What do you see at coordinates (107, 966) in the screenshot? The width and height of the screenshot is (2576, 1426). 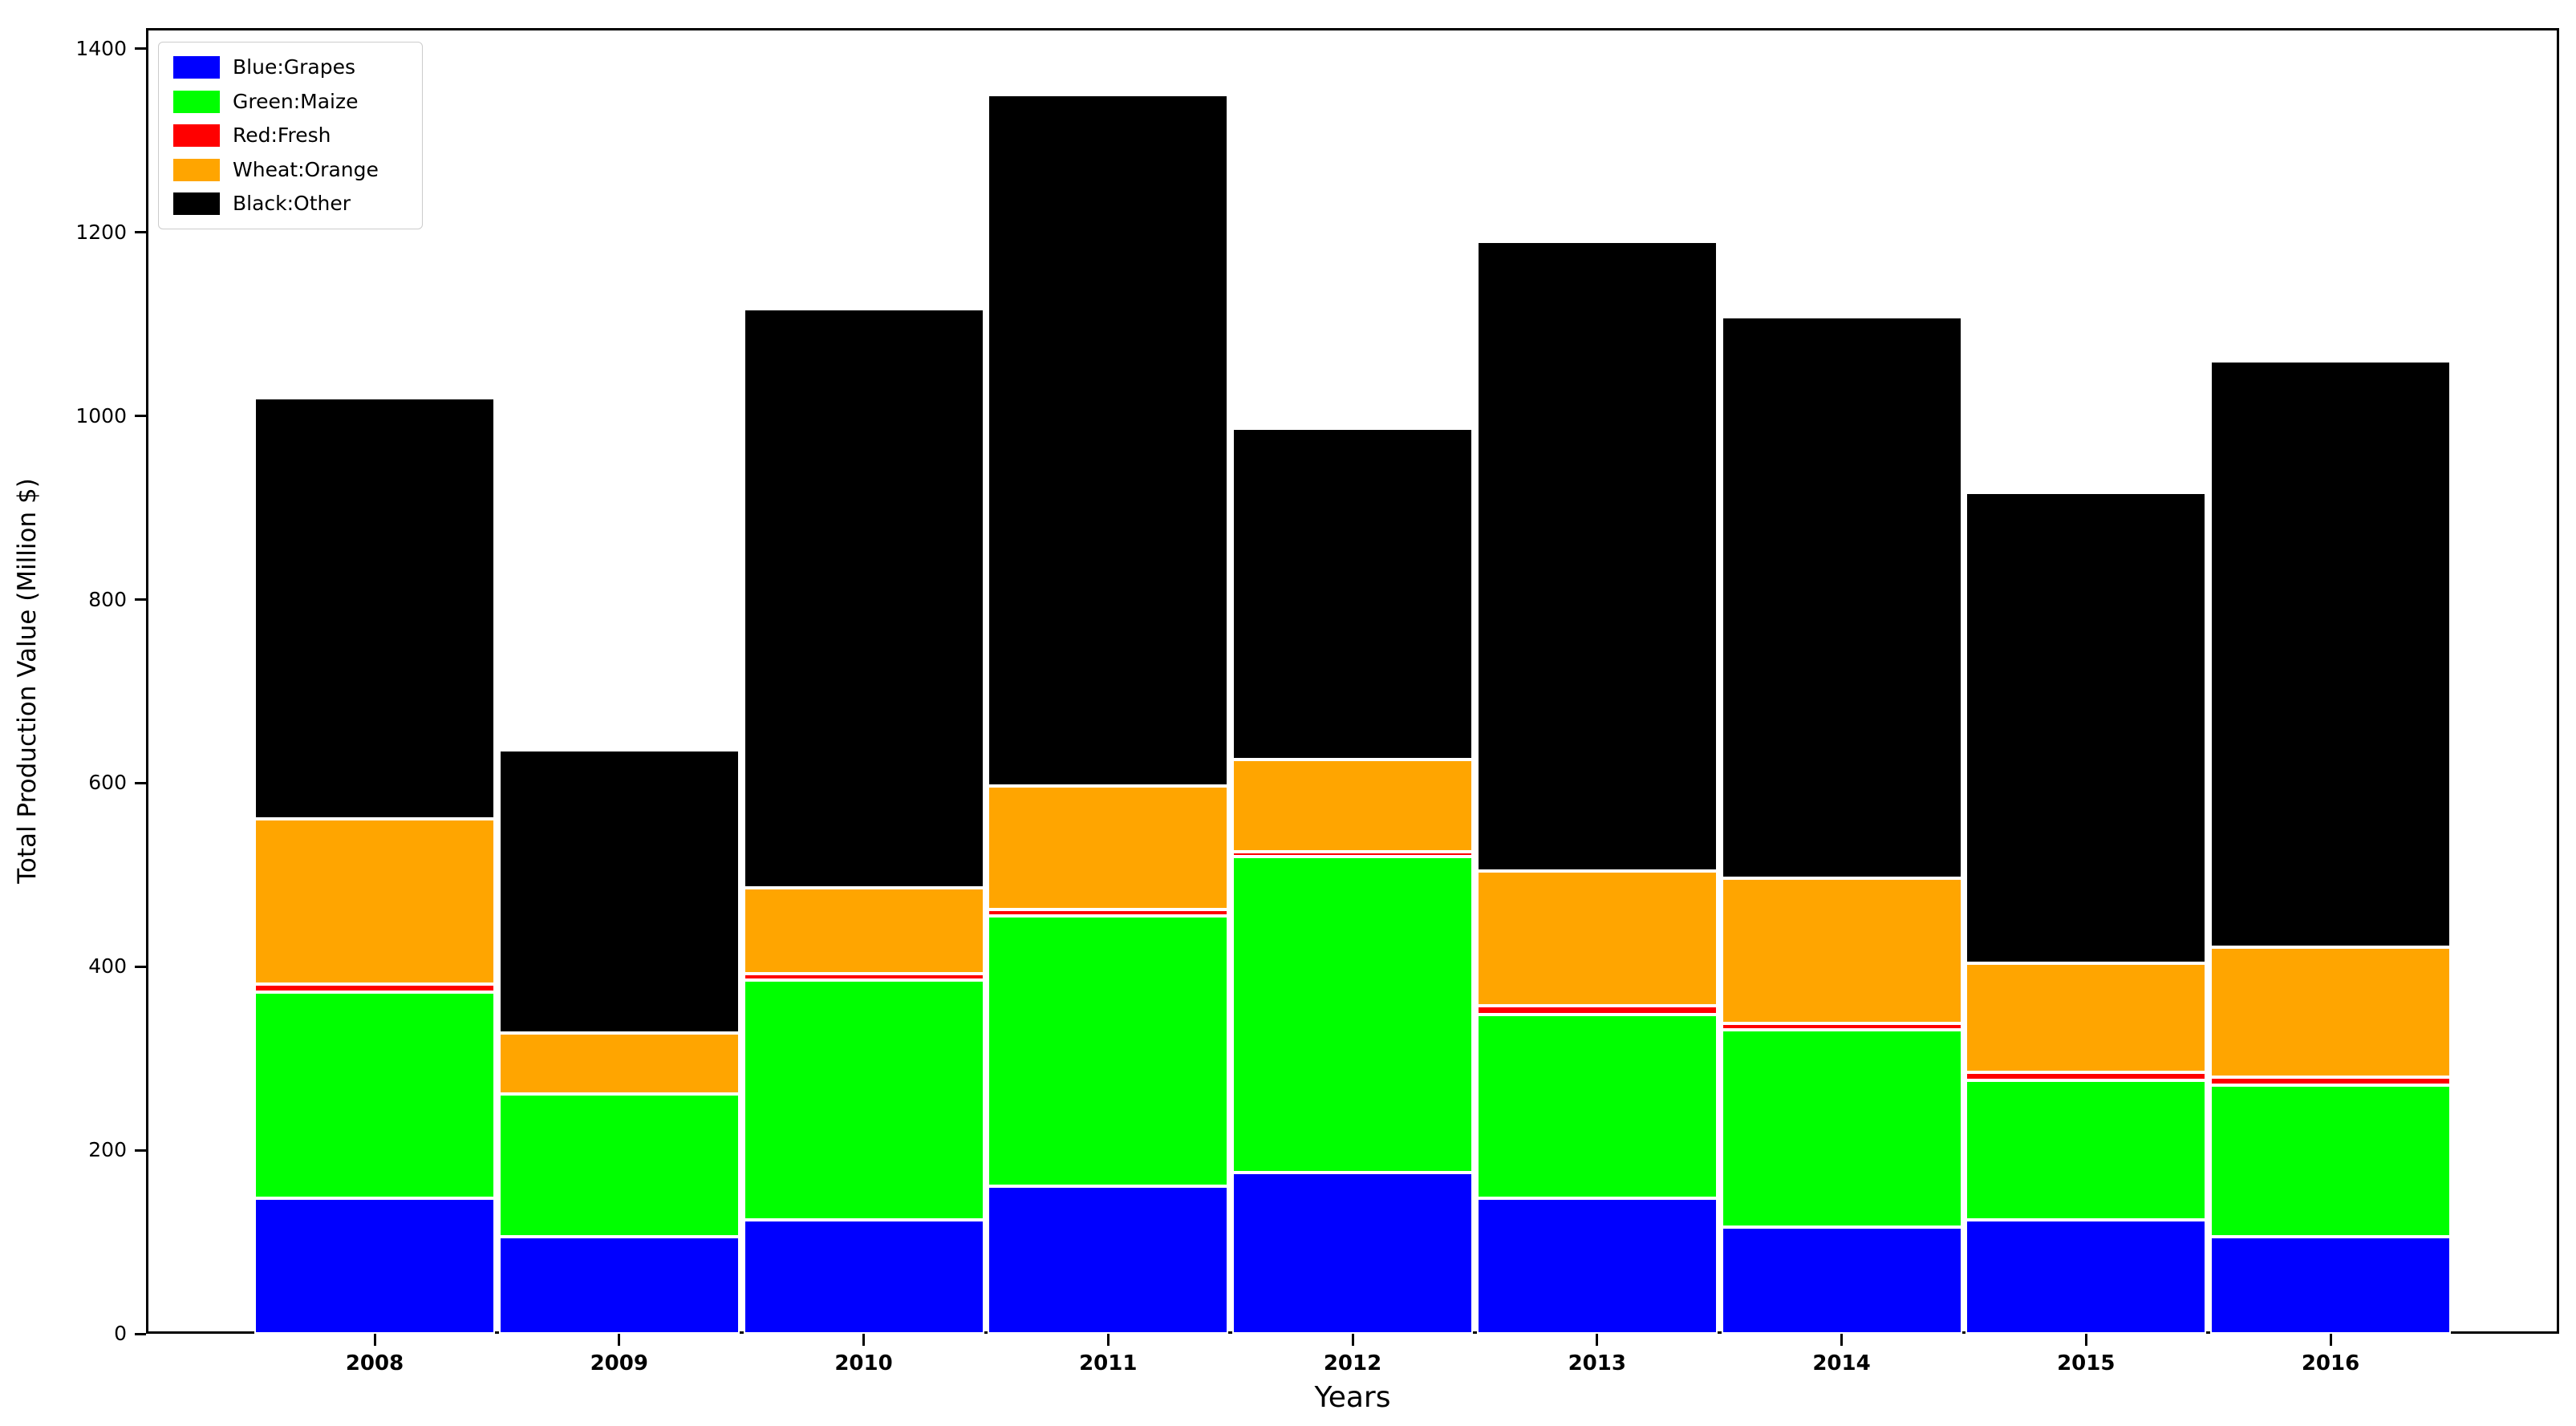 I see `y-tick-label: 400` at bounding box center [107, 966].